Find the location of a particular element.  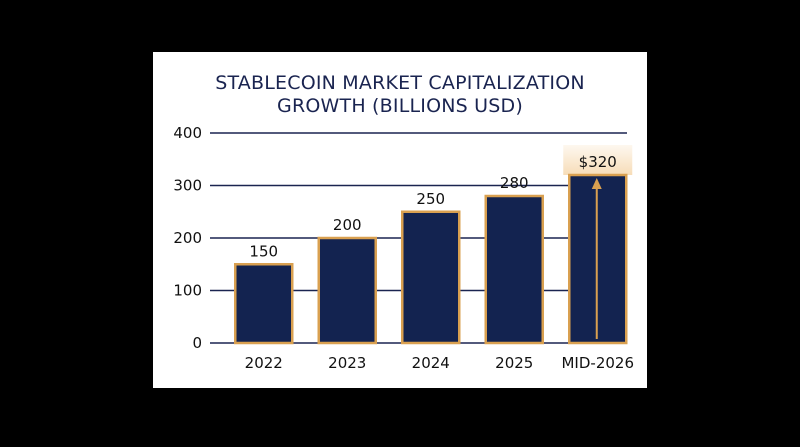

chart-title-line-2: GROWTH (BILLIONS USD) is located at coordinates (400, 106).